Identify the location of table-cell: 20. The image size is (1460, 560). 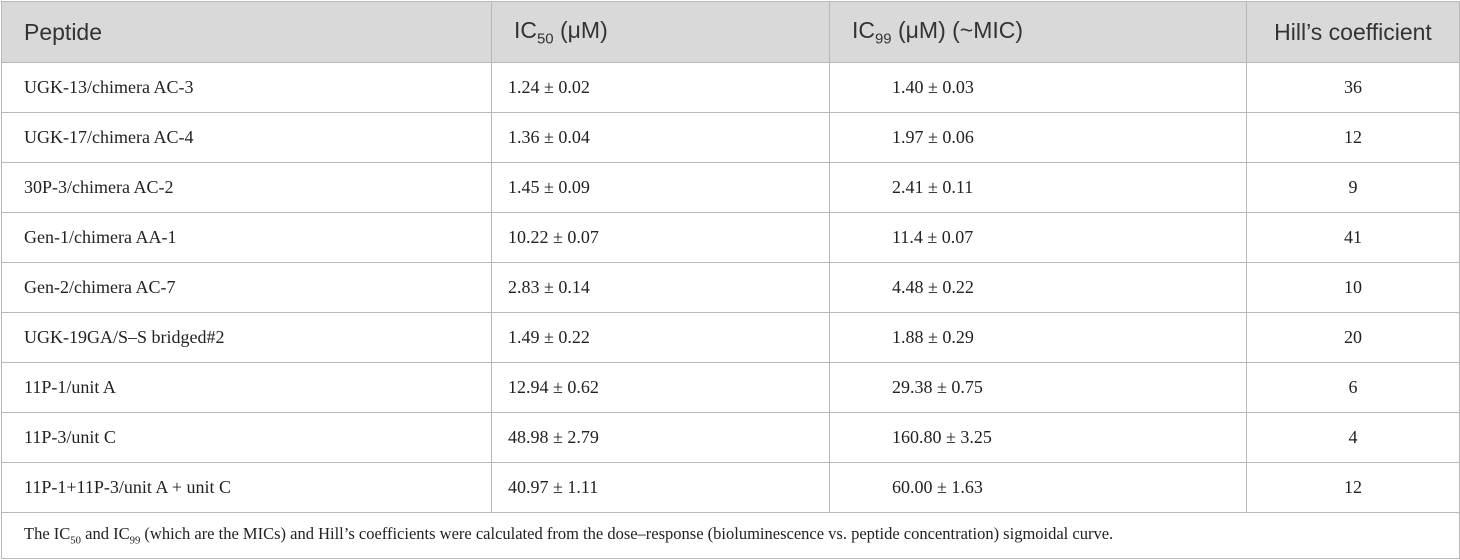
(1353, 337).